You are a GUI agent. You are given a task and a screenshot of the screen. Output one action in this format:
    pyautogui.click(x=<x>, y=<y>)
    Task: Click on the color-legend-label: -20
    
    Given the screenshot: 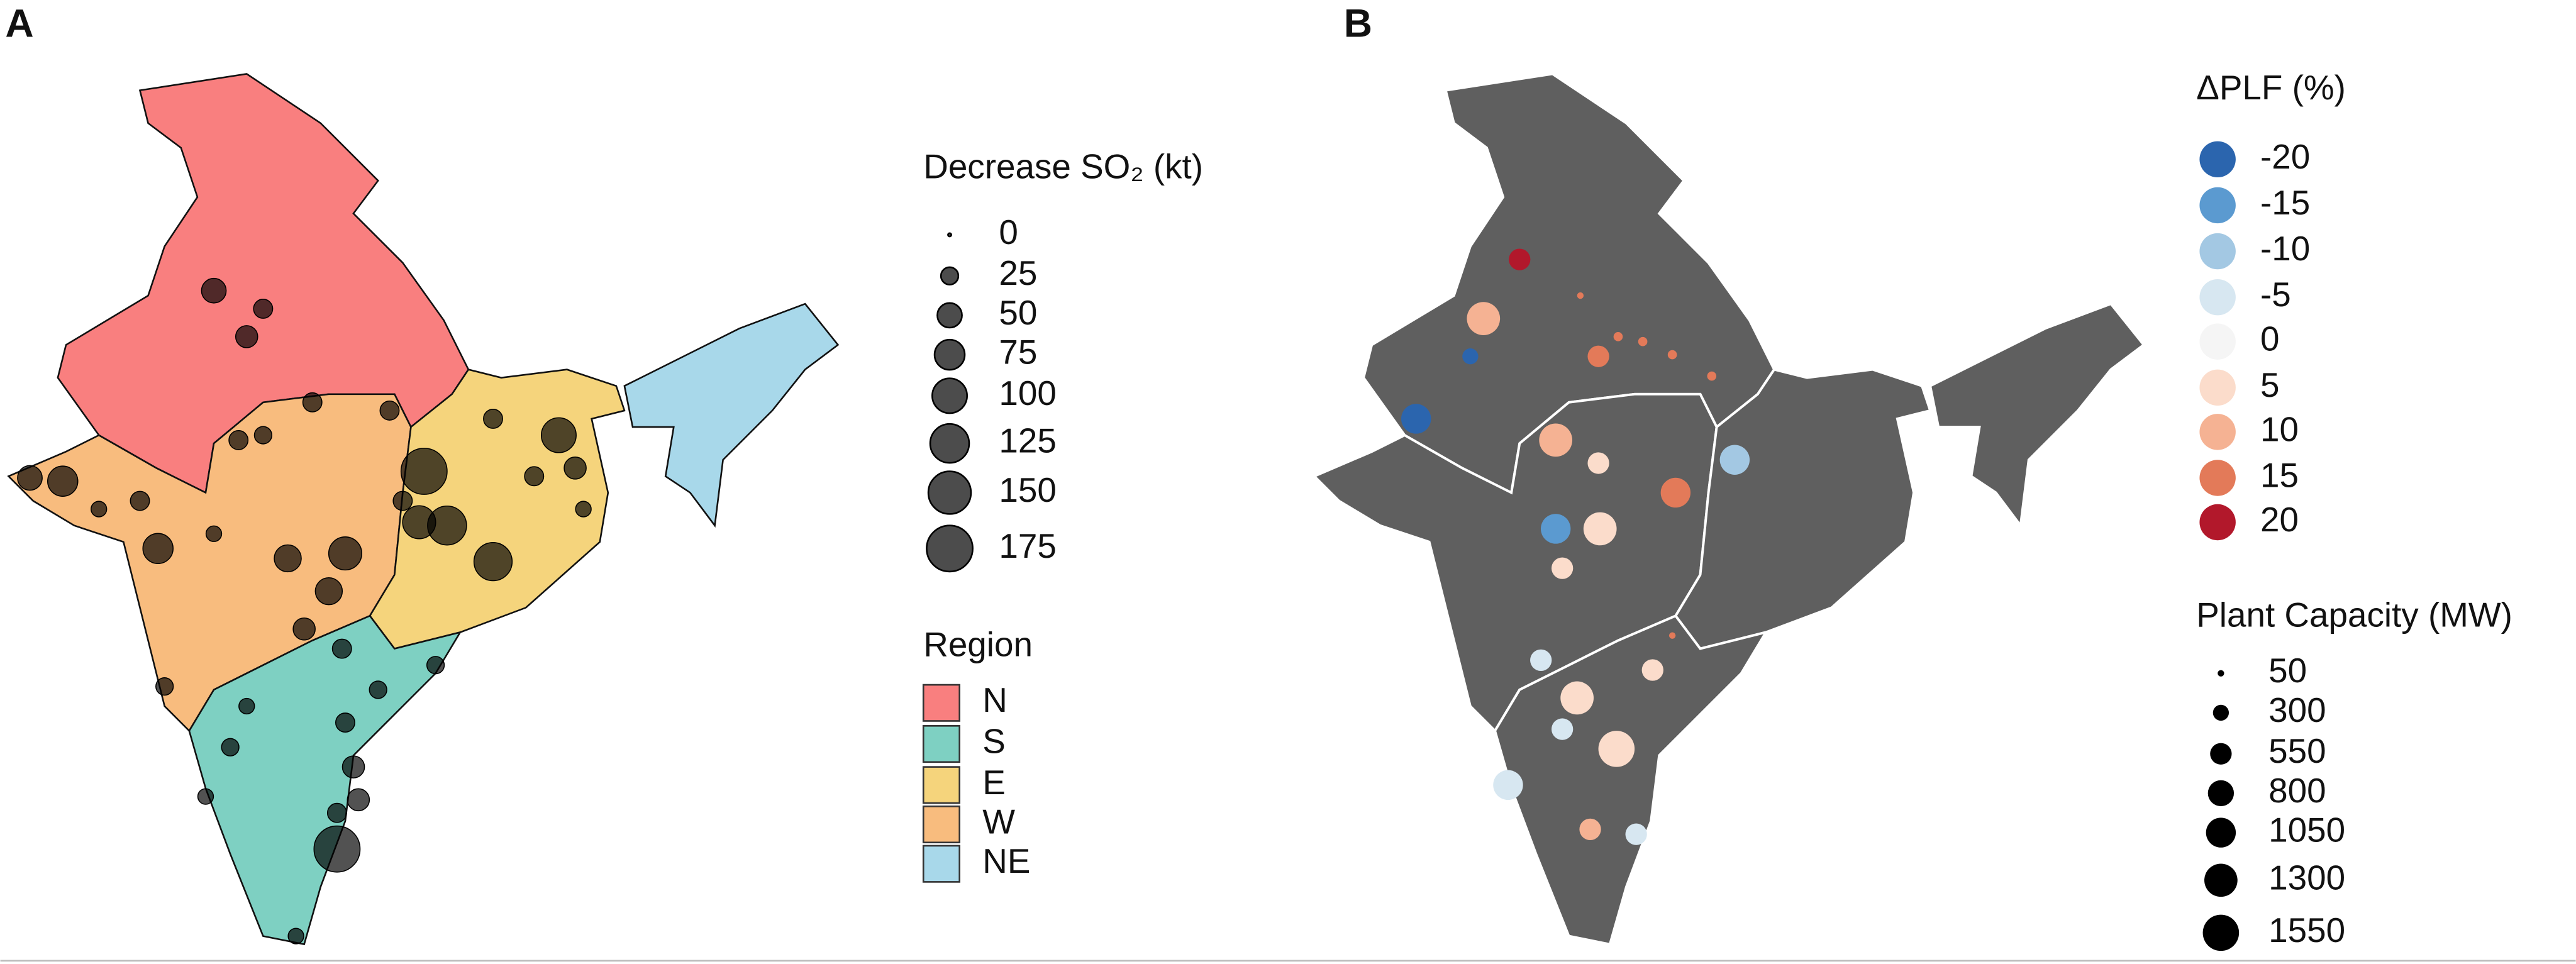 What is the action you would take?
    pyautogui.click(x=2285, y=156)
    